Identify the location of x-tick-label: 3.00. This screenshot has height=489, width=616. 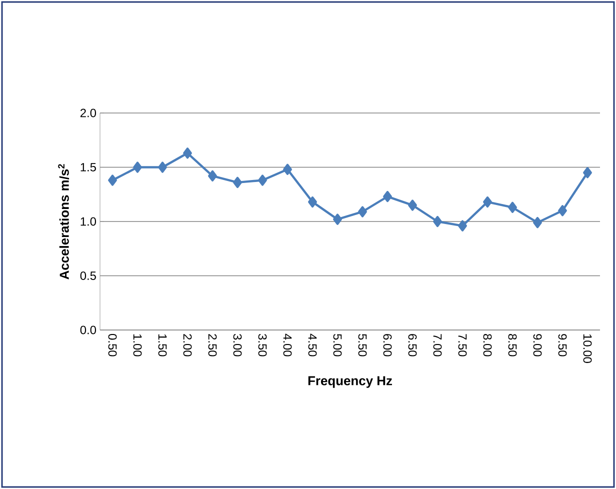
(237, 345).